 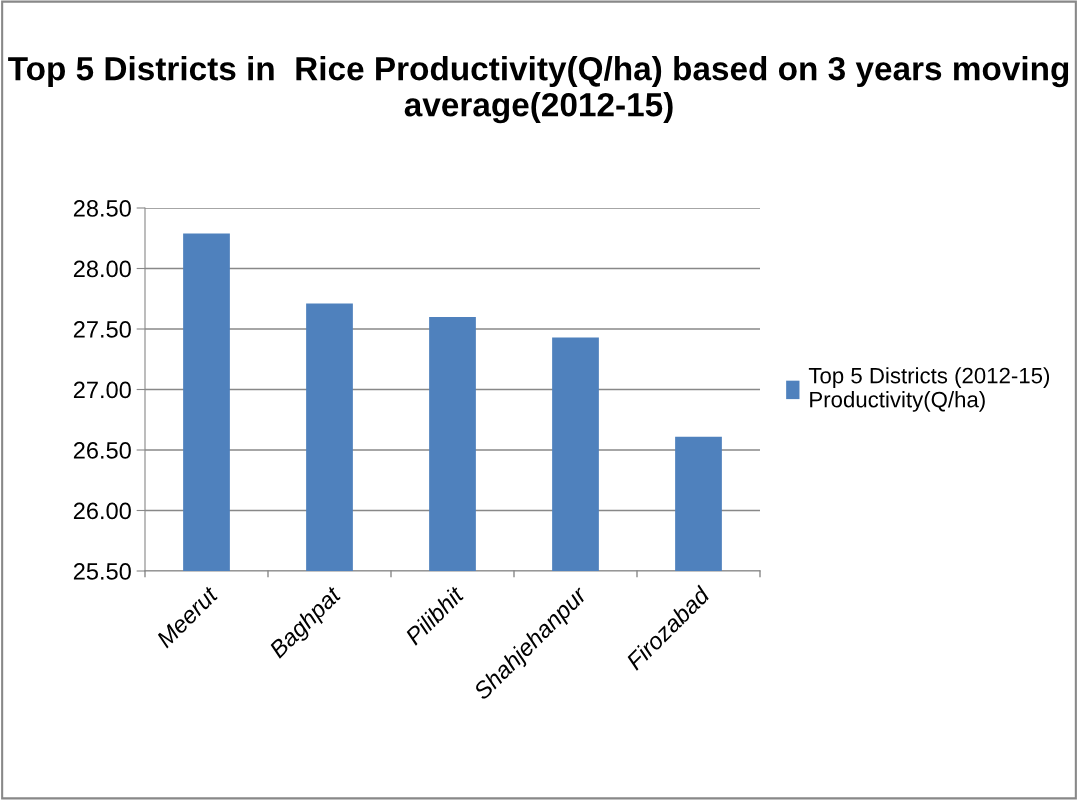 I want to click on y-tick-label: 27.00, so click(x=102, y=390).